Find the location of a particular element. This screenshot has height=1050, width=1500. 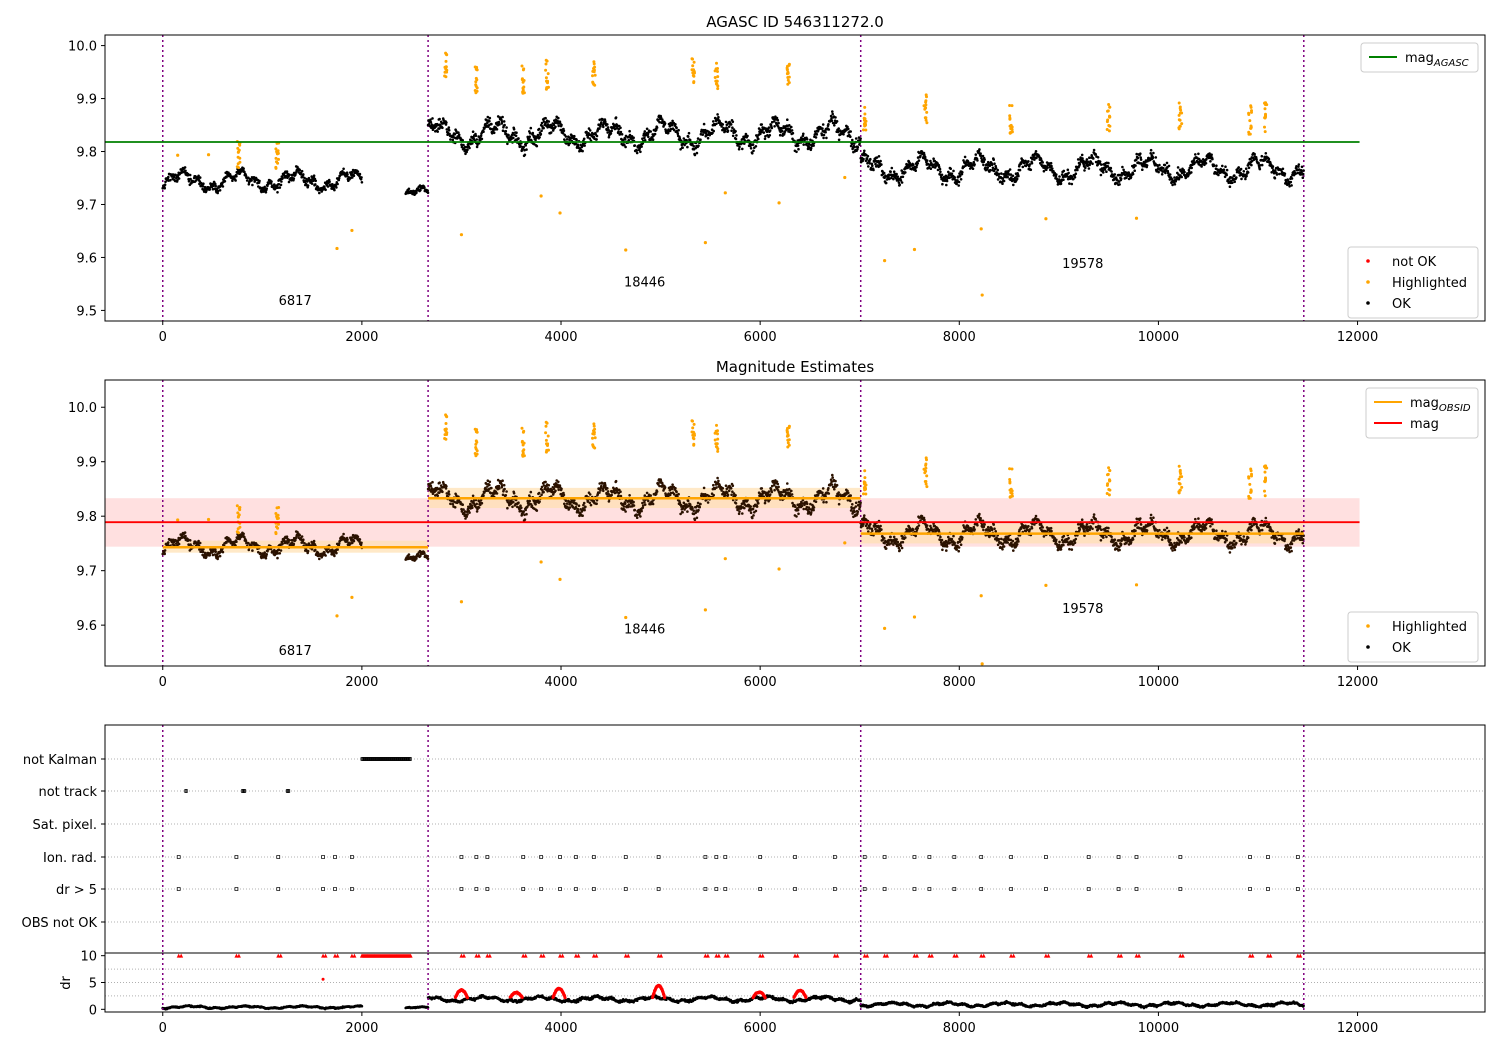

x-tick-label: 8000 is located at coordinates (959, 337).